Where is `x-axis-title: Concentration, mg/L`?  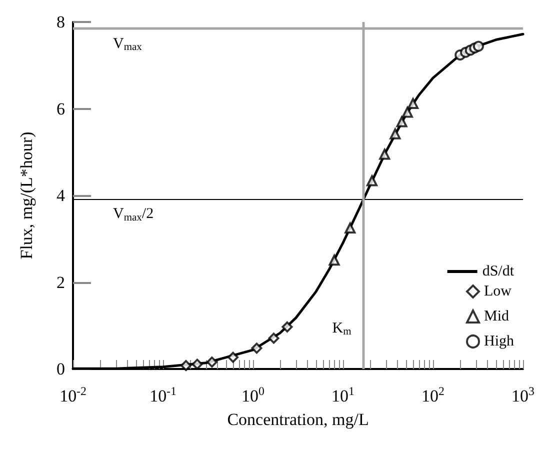 x-axis-title: Concentration, mg/L is located at coordinates (298, 419).